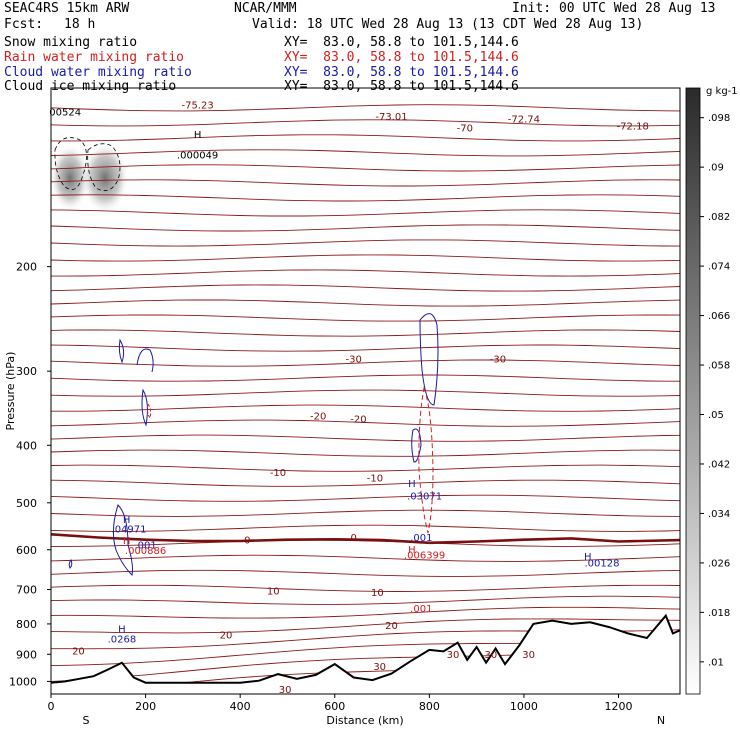 The height and width of the screenshot is (740, 740). What do you see at coordinates (26, 654) in the screenshot?
I see `y-tick-label: 900` at bounding box center [26, 654].